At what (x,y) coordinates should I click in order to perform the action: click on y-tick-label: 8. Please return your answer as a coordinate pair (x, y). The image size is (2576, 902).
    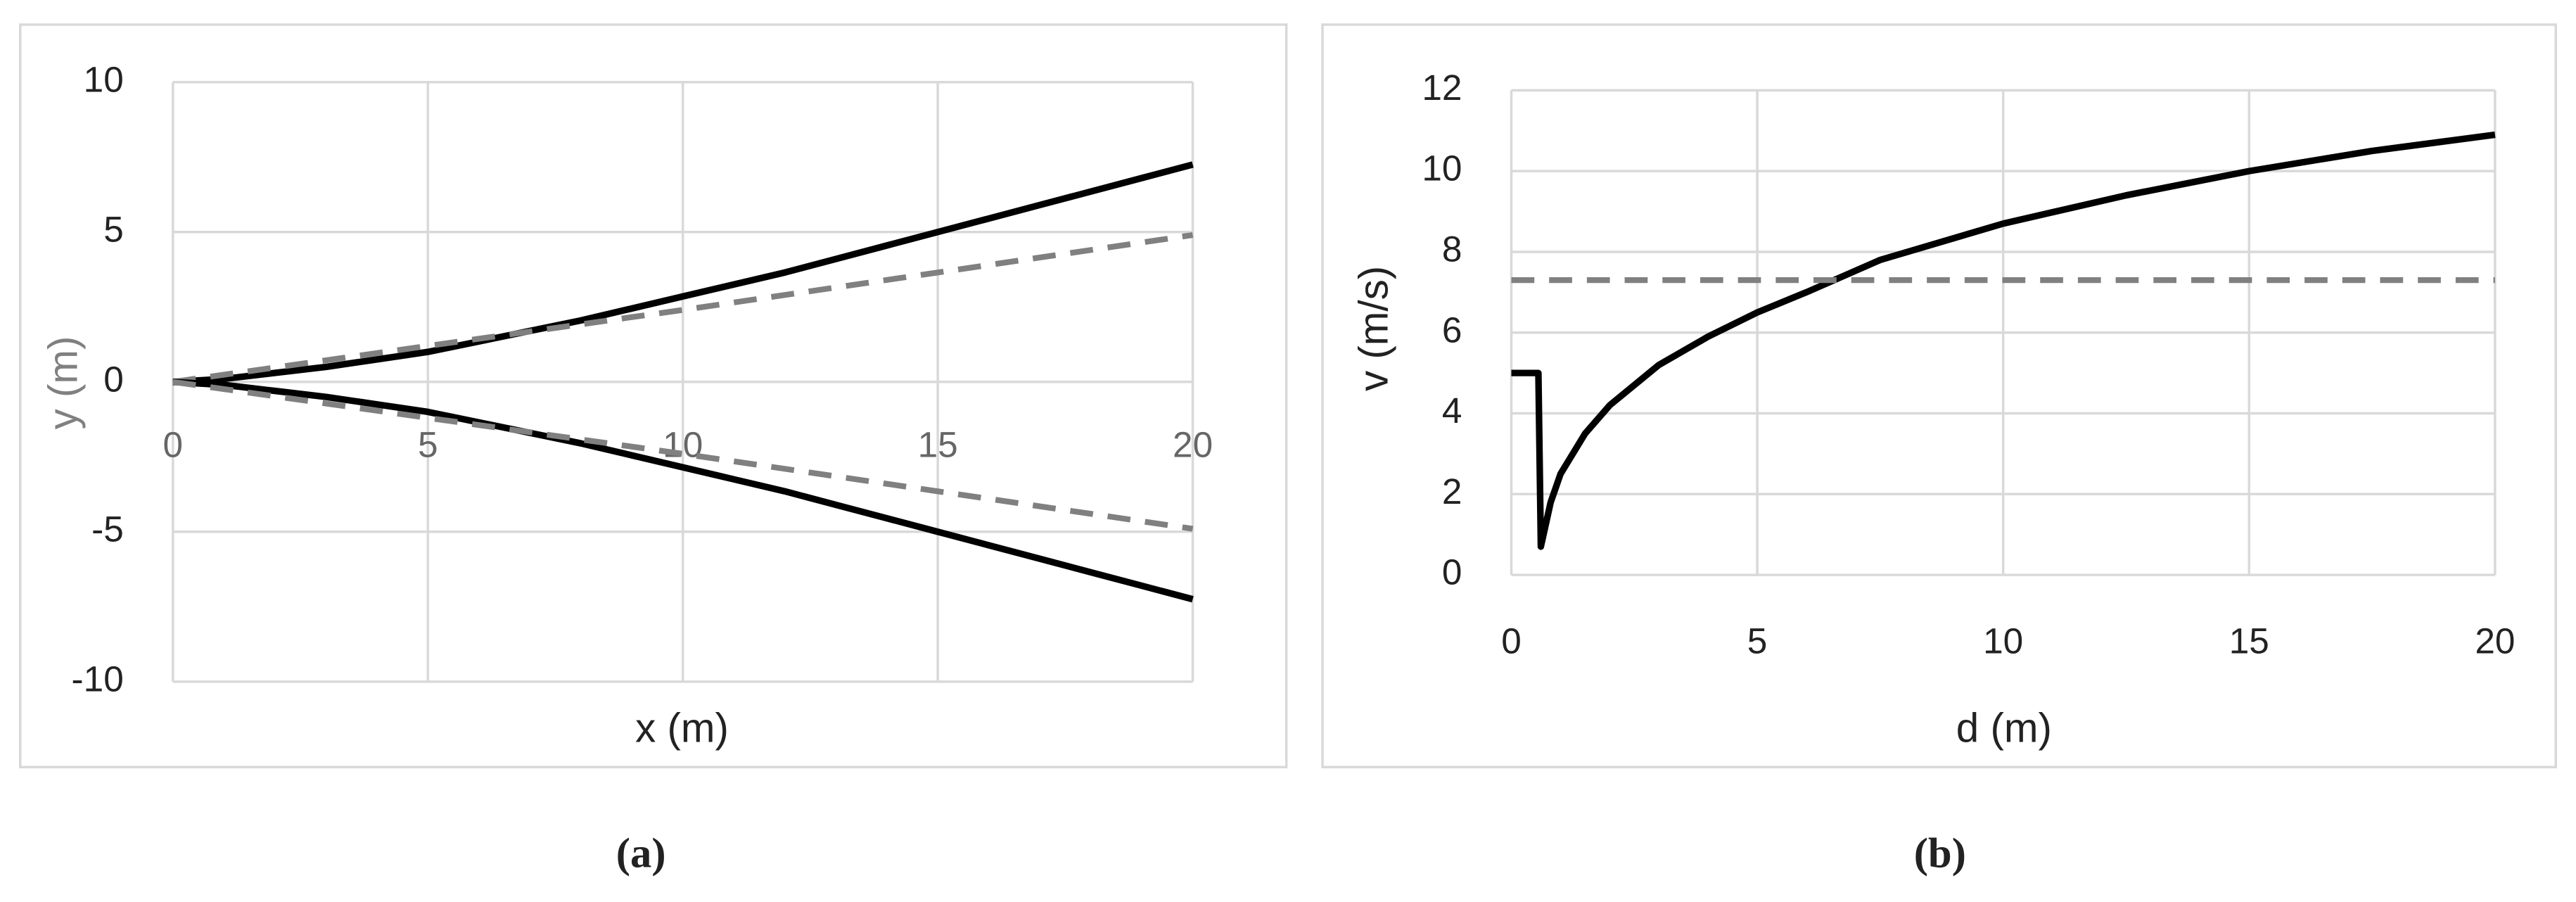
    Looking at the image, I should click on (1452, 249).